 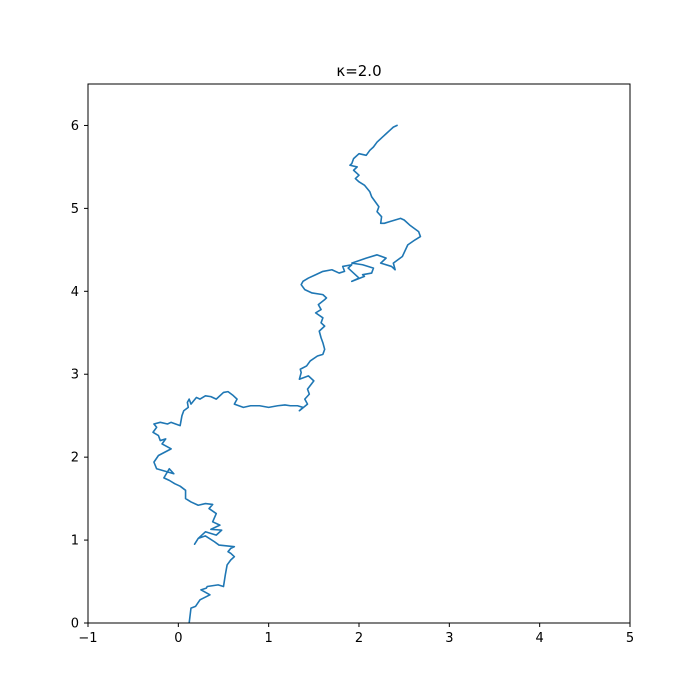 I want to click on y-tick-label: 4, so click(x=75, y=292).